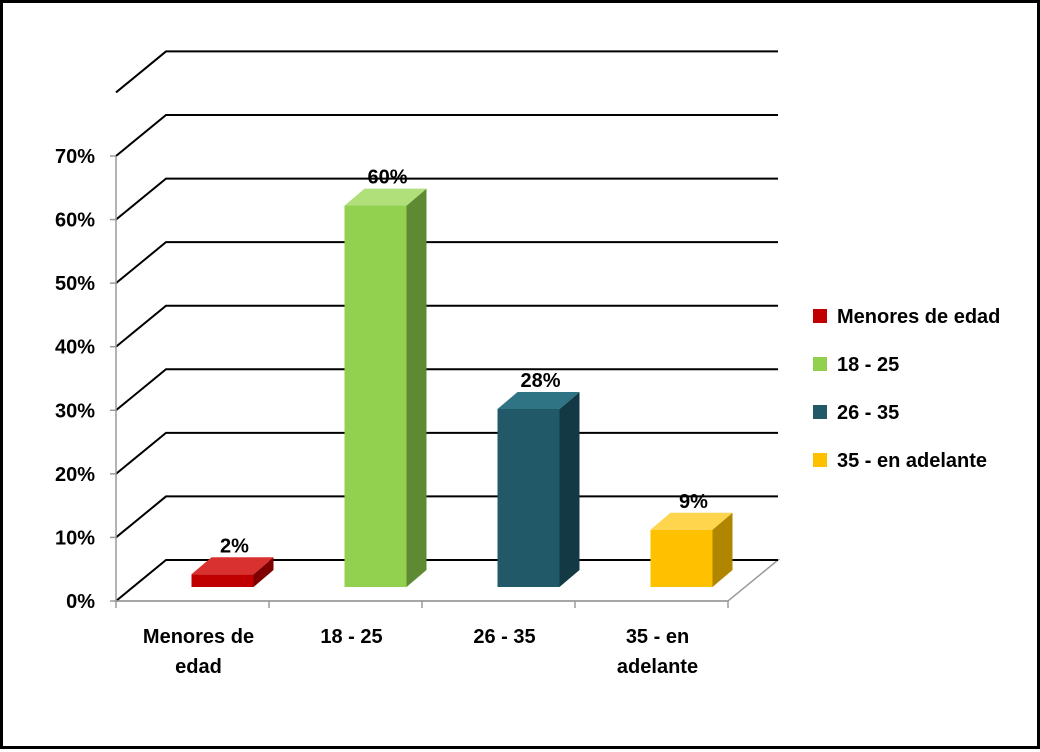 Image resolution: width=1040 pixels, height=752 pixels. I want to click on x-tick-label: edad, so click(198, 667).